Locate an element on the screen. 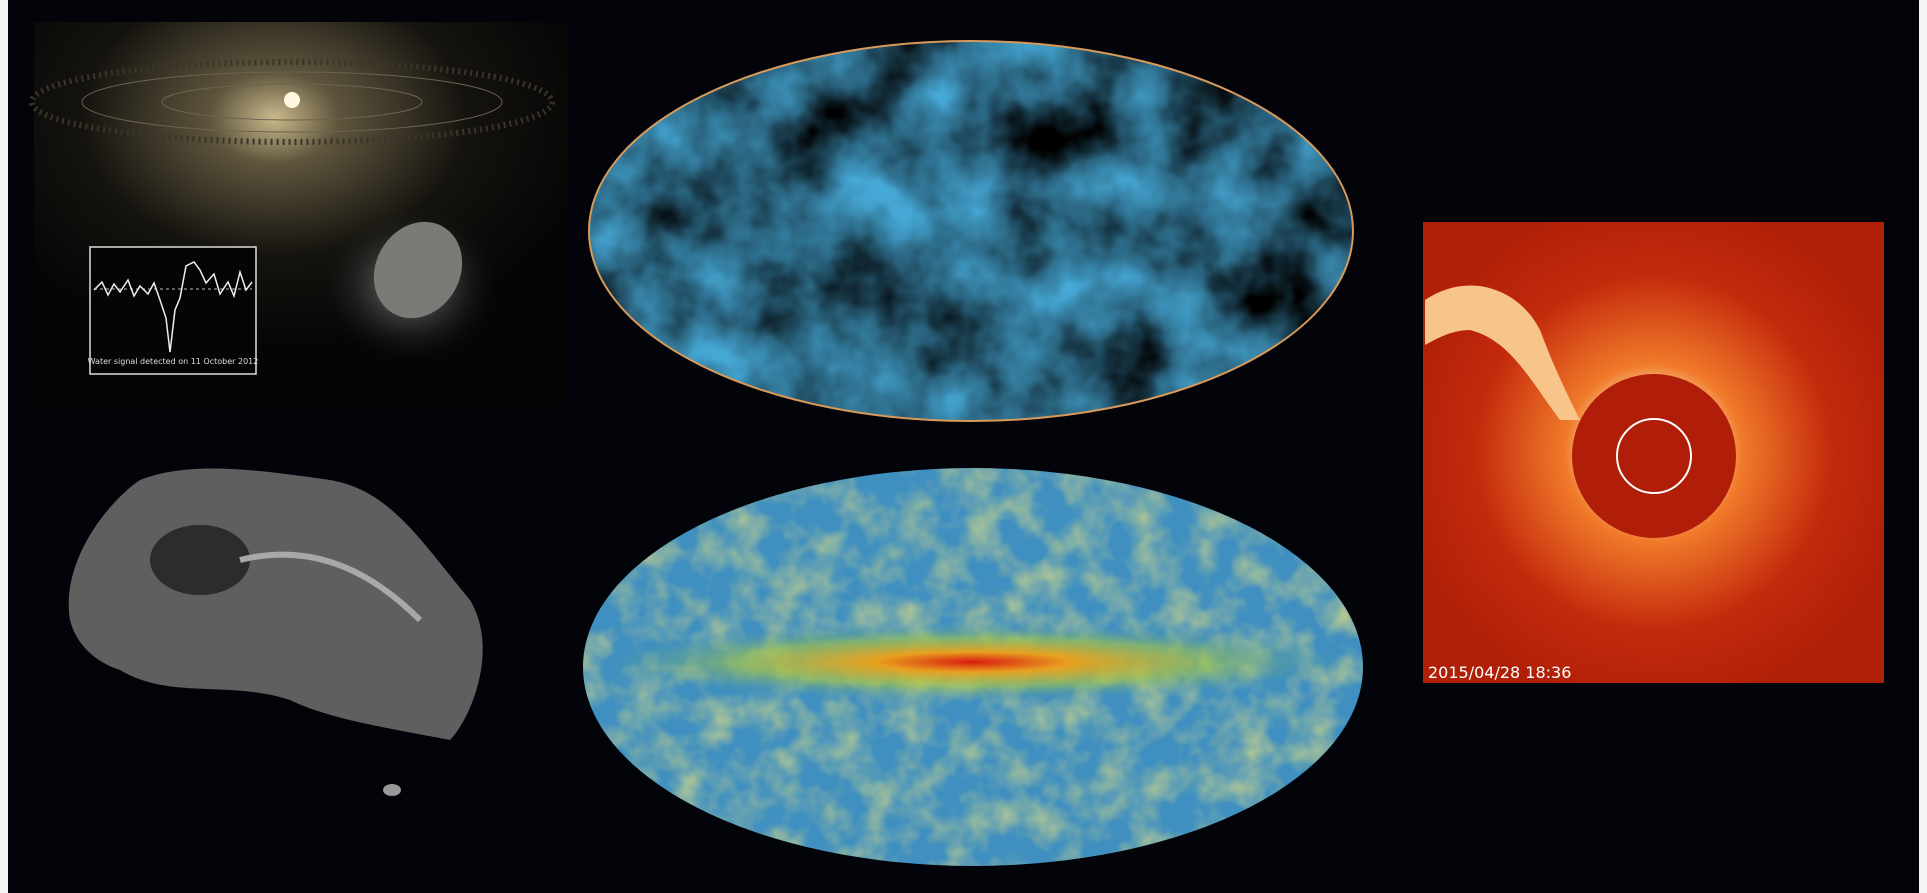  timestamp: 2015/04/28 18:36 is located at coordinates (1499, 672).